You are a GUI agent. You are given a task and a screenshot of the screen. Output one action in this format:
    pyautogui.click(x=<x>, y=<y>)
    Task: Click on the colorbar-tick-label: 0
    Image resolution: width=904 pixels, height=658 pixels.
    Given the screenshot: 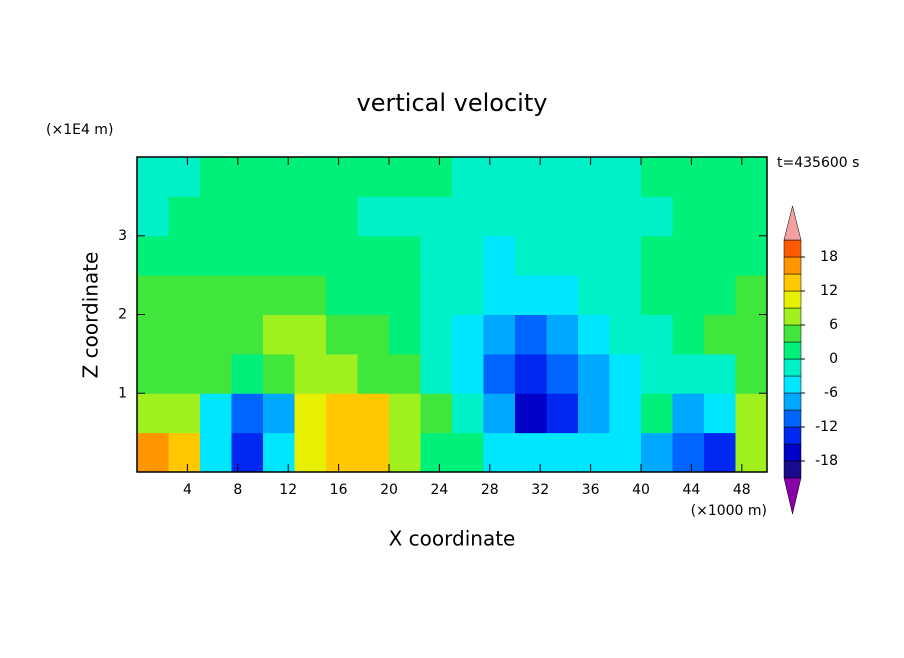 What is the action you would take?
    pyautogui.click(x=833, y=359)
    